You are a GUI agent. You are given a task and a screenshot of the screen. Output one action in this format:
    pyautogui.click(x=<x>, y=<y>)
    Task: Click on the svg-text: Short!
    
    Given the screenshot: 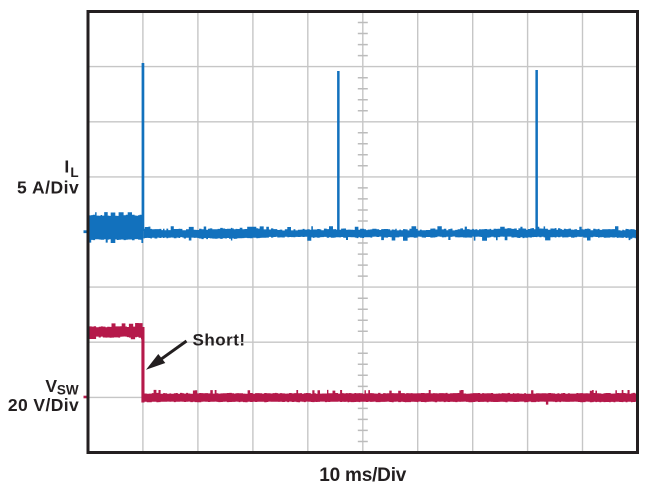 What is the action you would take?
    pyautogui.click(x=219, y=339)
    